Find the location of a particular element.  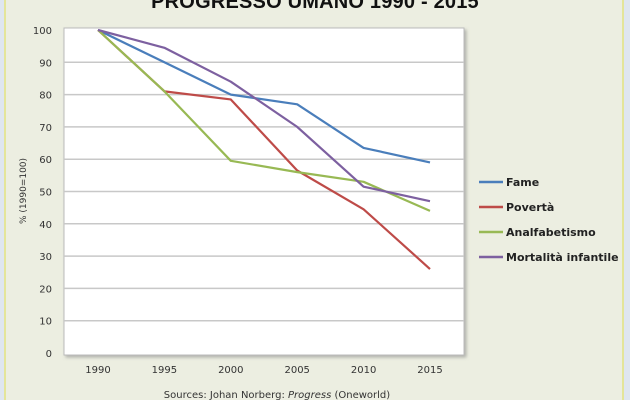

source-suffix: (Oneworld) is located at coordinates (360, 395).